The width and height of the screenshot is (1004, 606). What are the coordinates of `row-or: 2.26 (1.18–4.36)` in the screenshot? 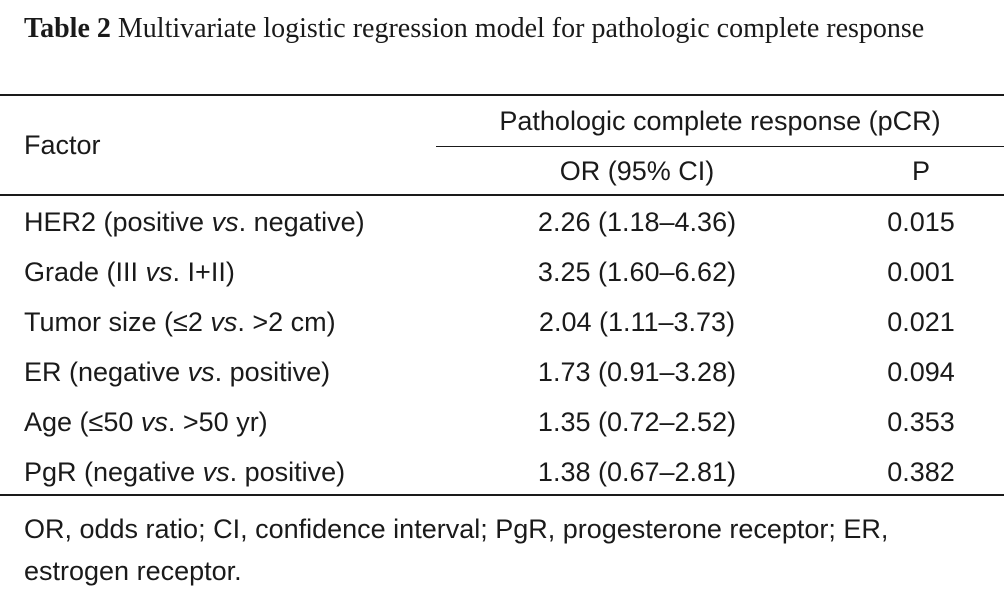 It's located at (637, 222).